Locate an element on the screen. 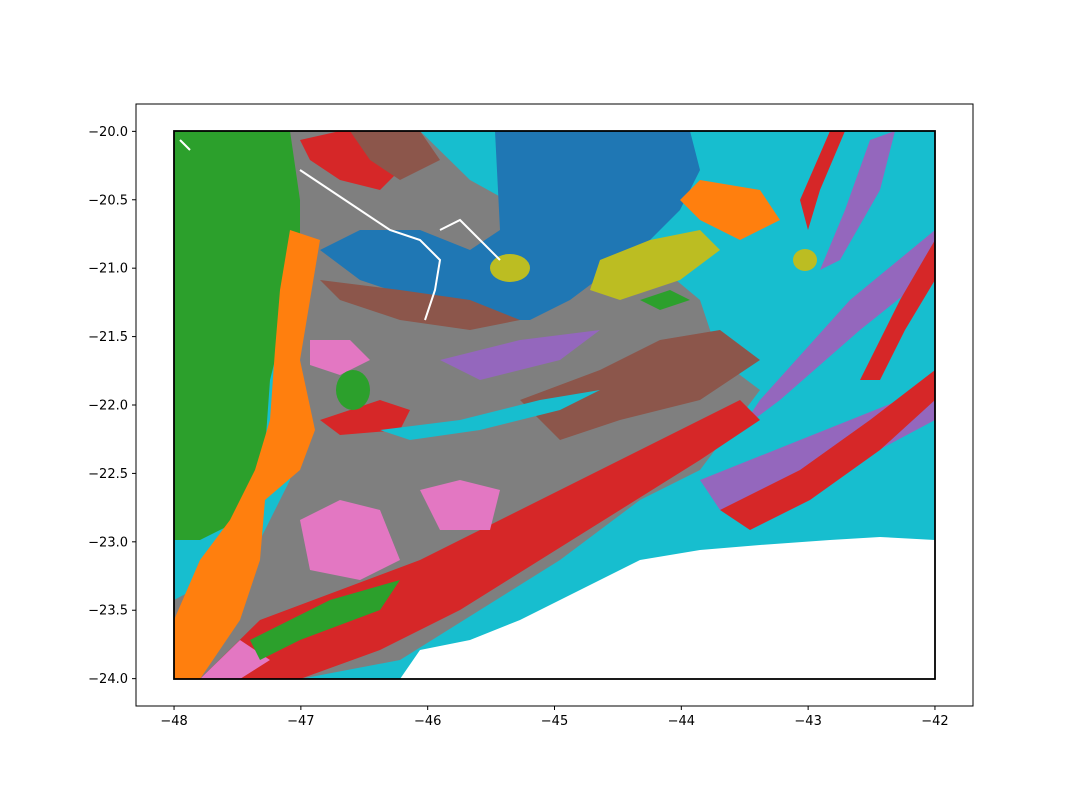  polygon-red-se-belt is located at coordinates (827, 450).